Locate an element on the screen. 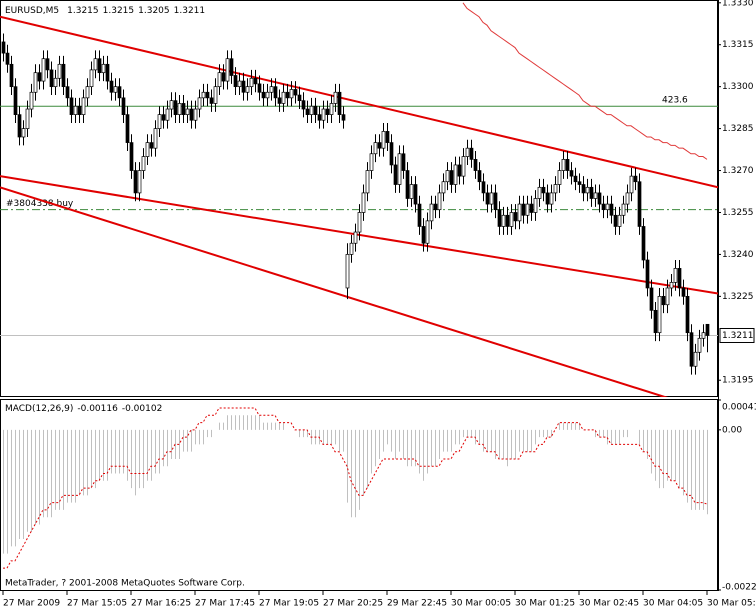 The width and height of the screenshot is (756, 611). macd-tick-label: -0.0022 is located at coordinates (739, 588).